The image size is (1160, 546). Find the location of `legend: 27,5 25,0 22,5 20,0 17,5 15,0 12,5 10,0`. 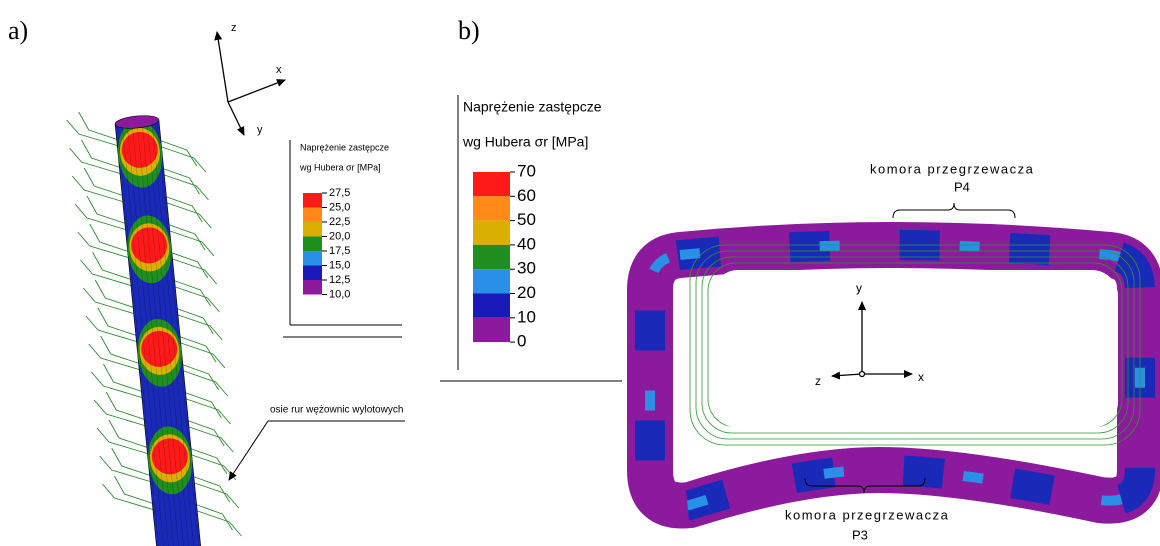

legend: 27,5 25,0 22,5 20,0 17,5 15,0 12,5 10,0 is located at coordinates (326, 243).